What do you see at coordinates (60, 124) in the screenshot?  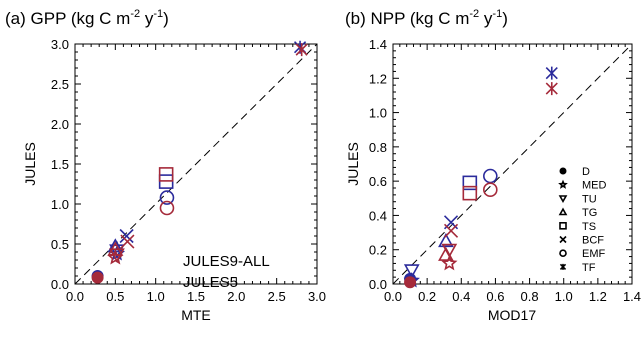 I see `panel-a-y-tick-label: 2.0` at bounding box center [60, 124].